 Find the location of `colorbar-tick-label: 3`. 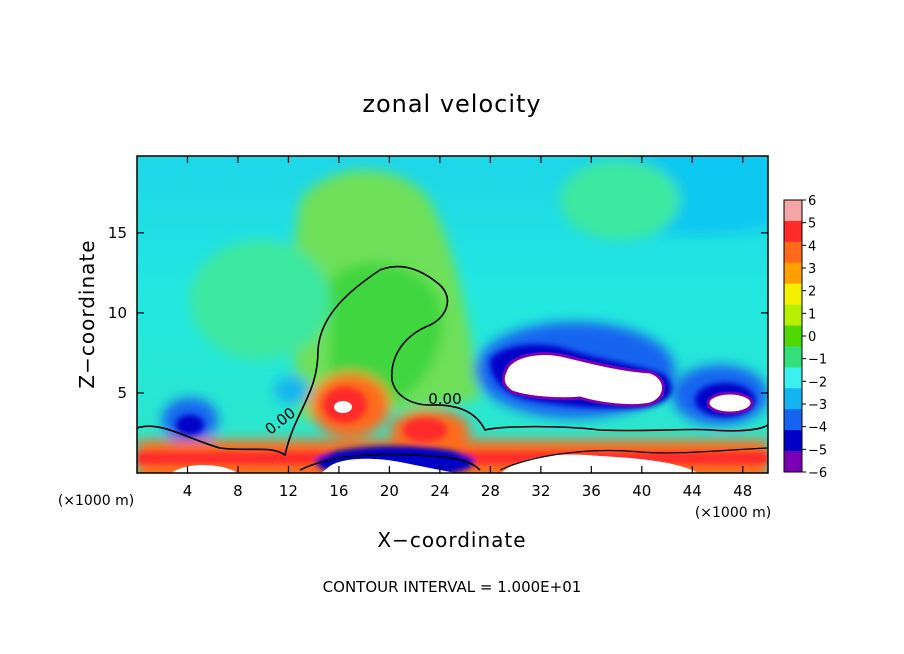

colorbar-tick-label: 3 is located at coordinates (812, 269).